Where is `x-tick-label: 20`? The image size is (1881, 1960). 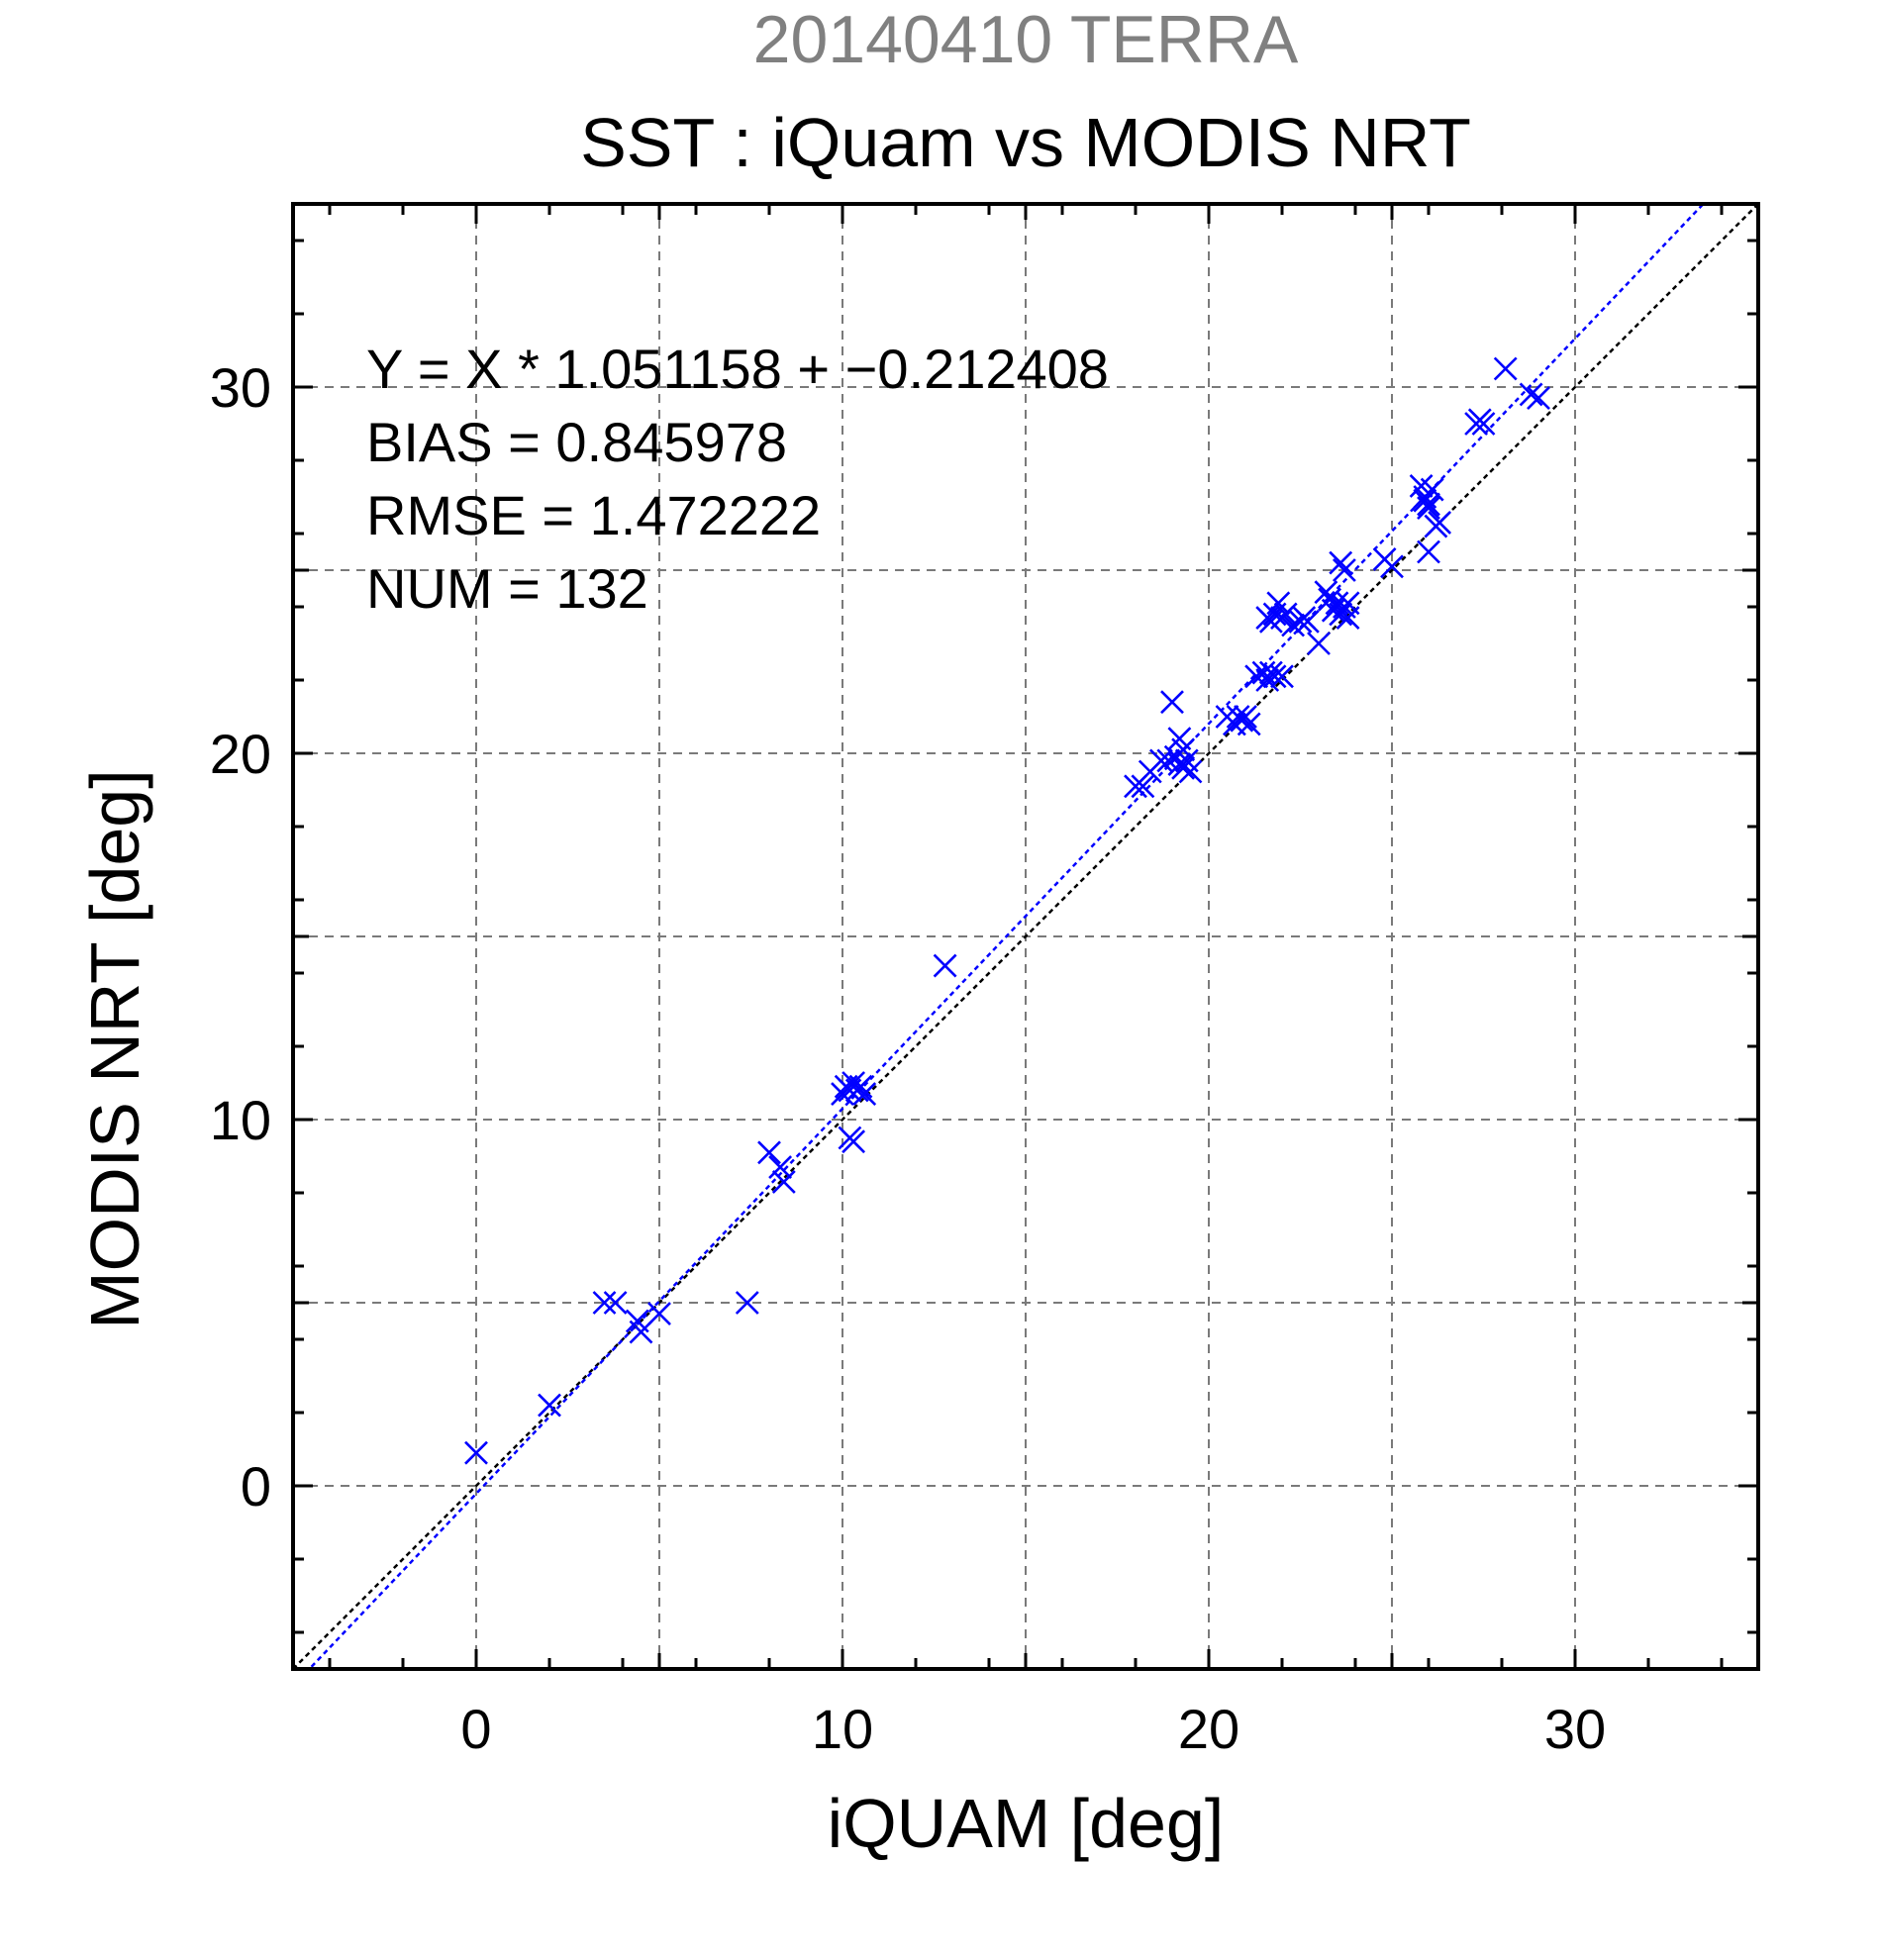
x-tick-label: 20 is located at coordinates (1209, 1729).